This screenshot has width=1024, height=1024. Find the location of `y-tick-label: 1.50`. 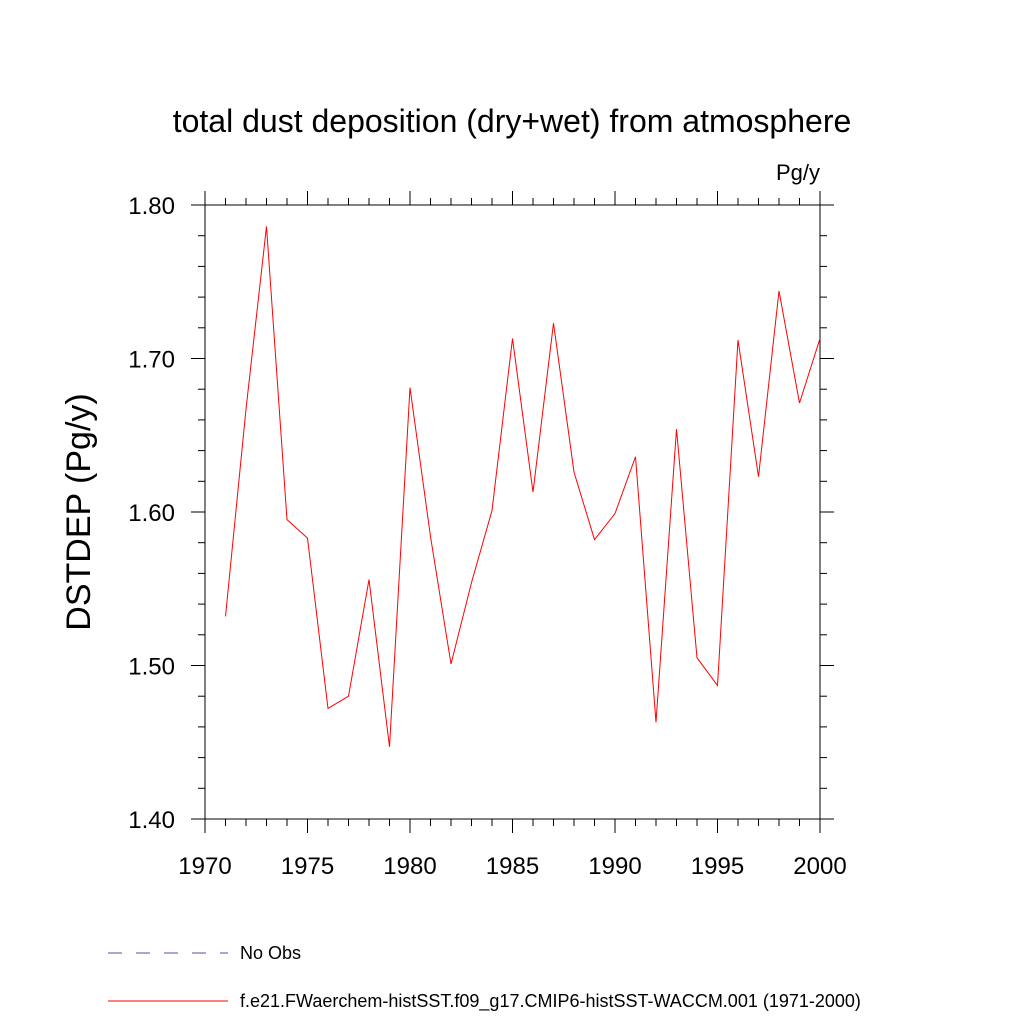

y-tick-label: 1.50 is located at coordinates (151, 667).